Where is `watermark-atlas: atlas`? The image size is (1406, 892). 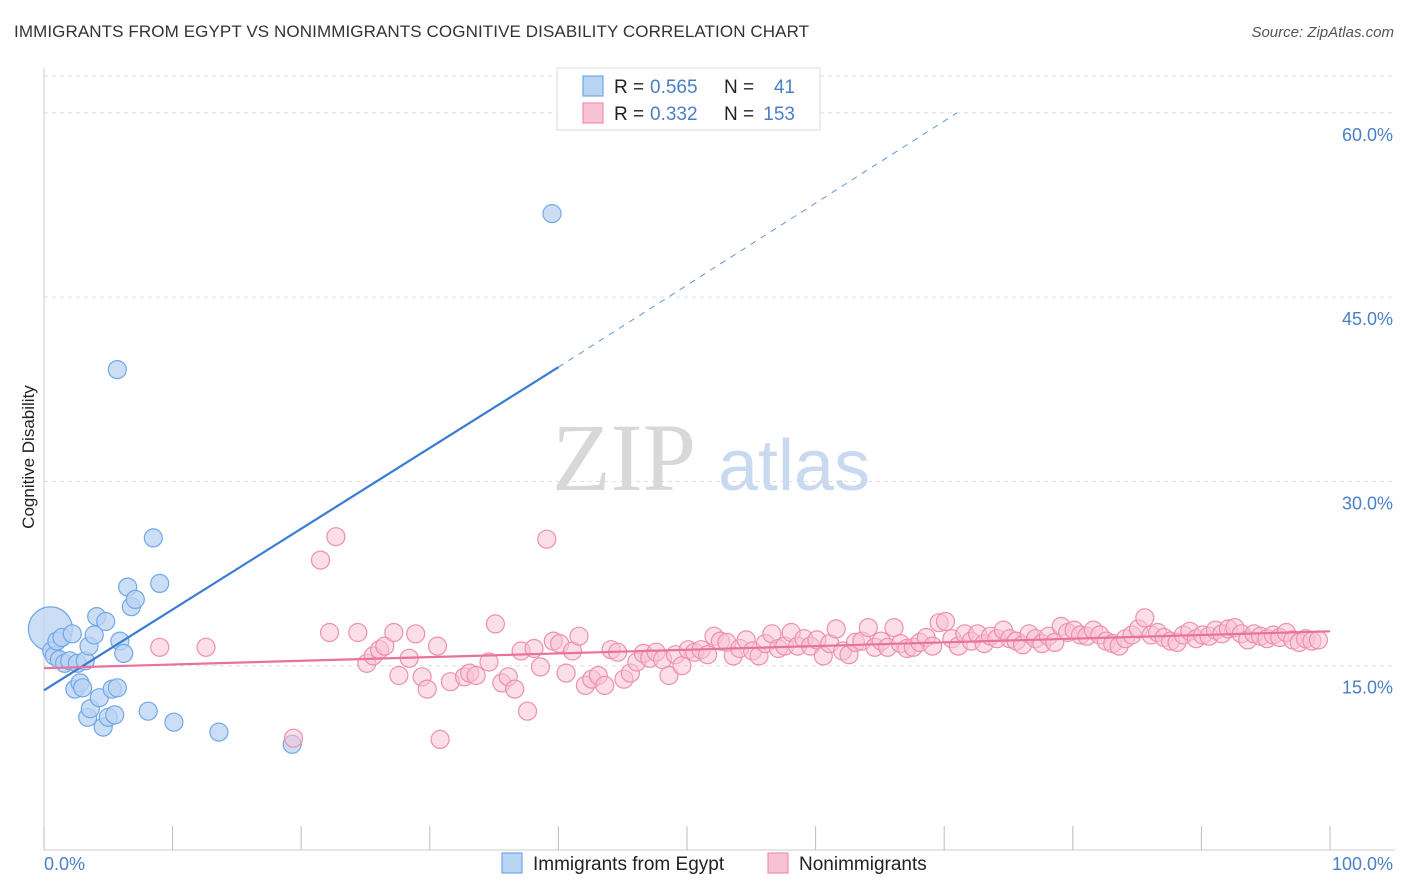 watermark-atlas: atlas is located at coordinates (794, 466).